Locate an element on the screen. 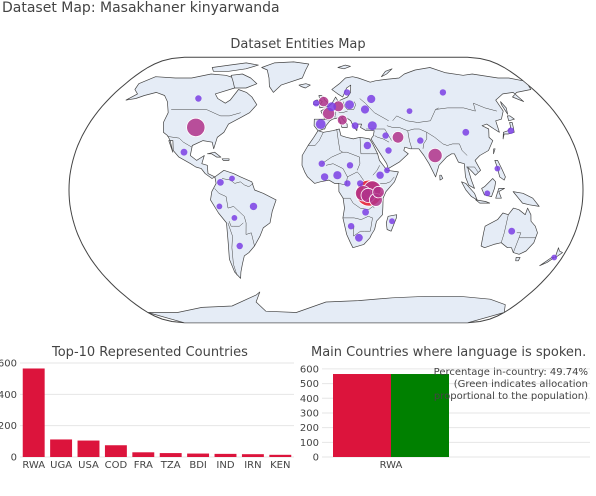 The image size is (596, 496). land-taiwan is located at coordinates (494, 151).